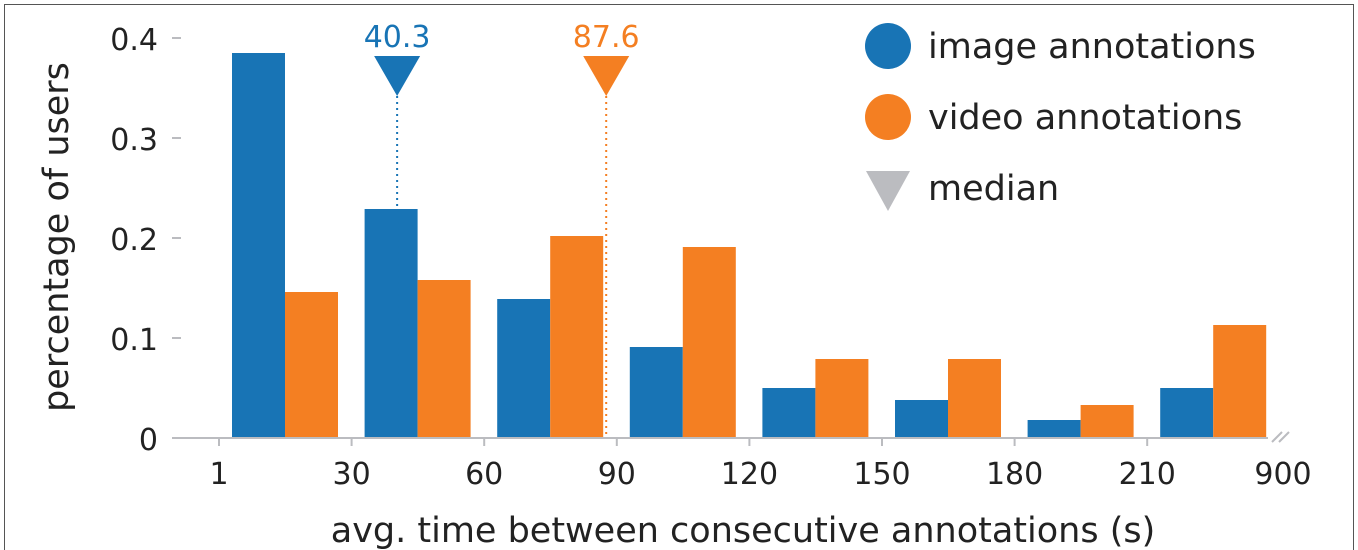  I want to click on legend-label-1: video annotations, so click(1085, 118).